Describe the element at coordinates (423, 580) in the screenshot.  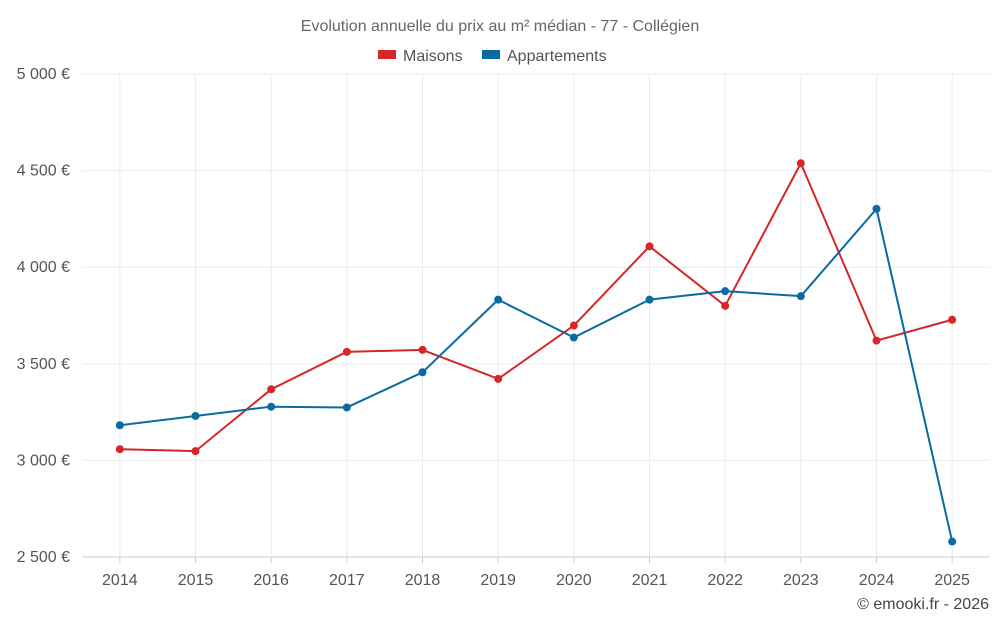
I see `x-tick-label: 2018` at that location.